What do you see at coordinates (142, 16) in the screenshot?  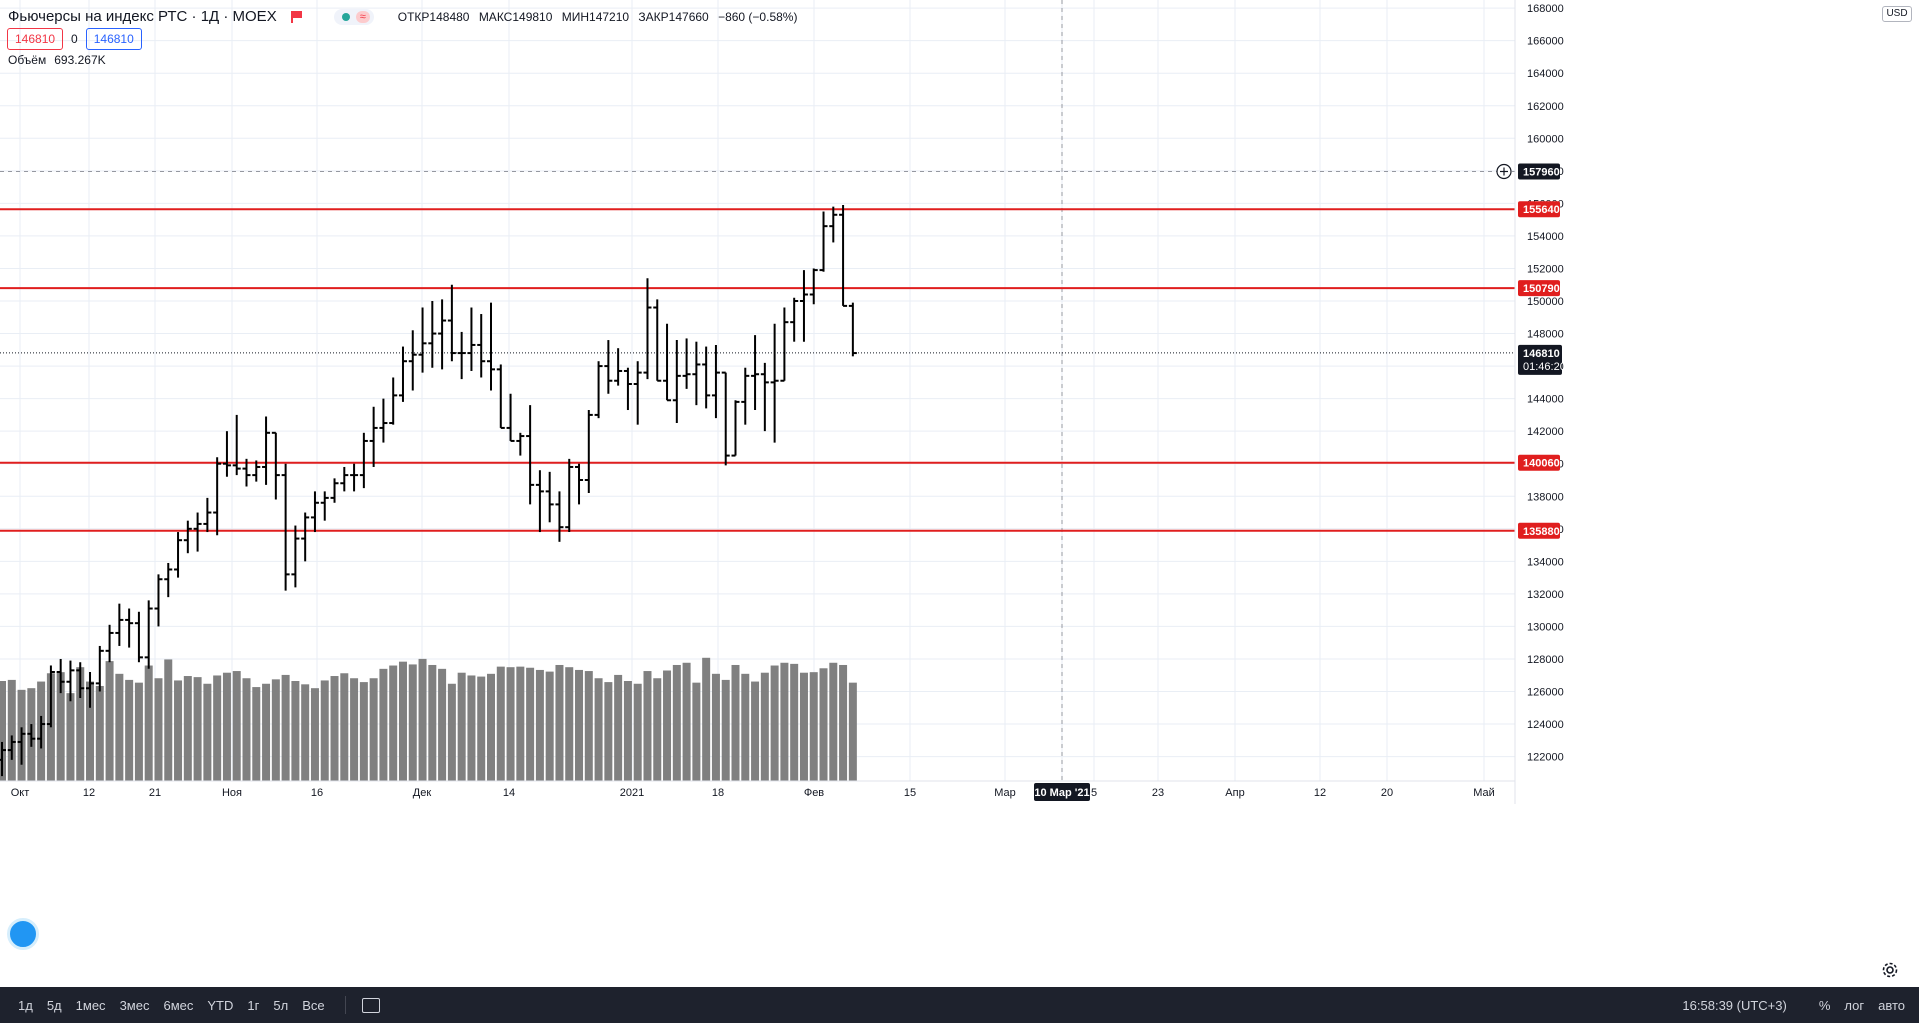 I see `symbol-title: Фьючерсы на индекс РТС · 1Д · MOEX` at bounding box center [142, 16].